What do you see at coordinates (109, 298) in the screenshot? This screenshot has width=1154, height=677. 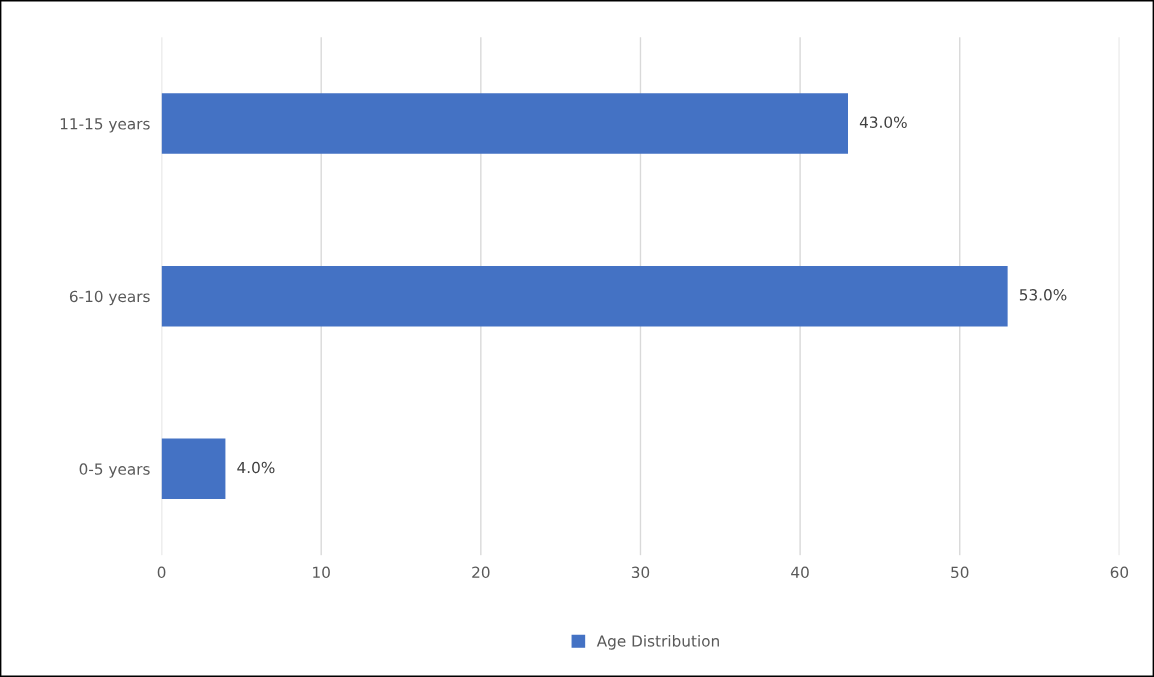 I see `y-tick-label: 6-10 years` at bounding box center [109, 298].